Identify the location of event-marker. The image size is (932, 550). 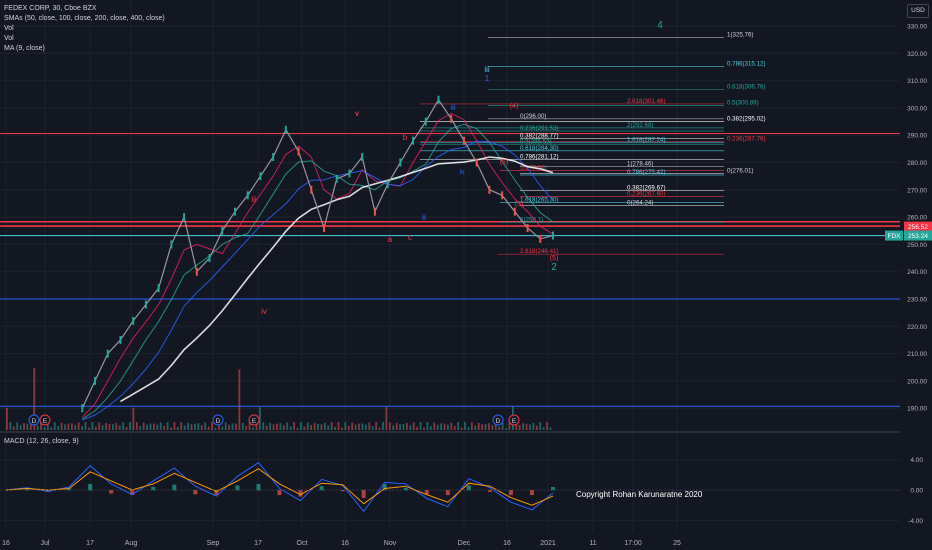
(34, 420).